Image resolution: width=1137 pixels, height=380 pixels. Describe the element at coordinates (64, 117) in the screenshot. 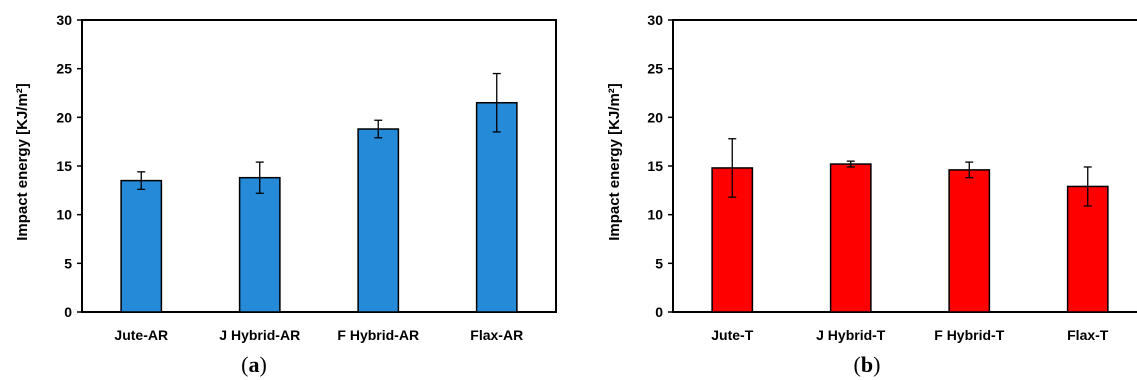

I see `chart-a-ytick-label: 20` at that location.